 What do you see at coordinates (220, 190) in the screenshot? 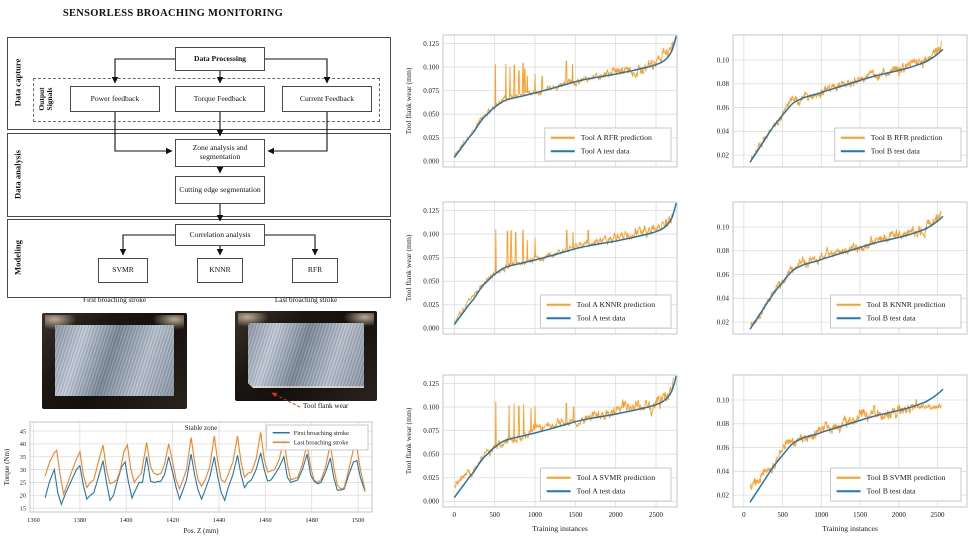
I see `node-cutting-edge: Cutting edge segmentation` at bounding box center [220, 190].